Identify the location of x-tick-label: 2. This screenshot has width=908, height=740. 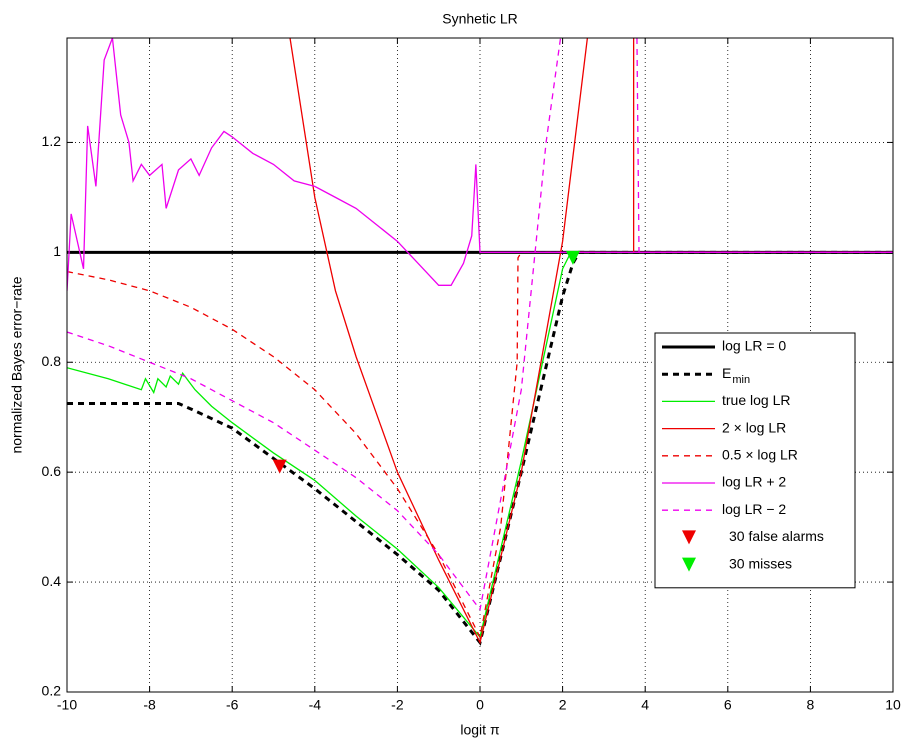
(563, 705).